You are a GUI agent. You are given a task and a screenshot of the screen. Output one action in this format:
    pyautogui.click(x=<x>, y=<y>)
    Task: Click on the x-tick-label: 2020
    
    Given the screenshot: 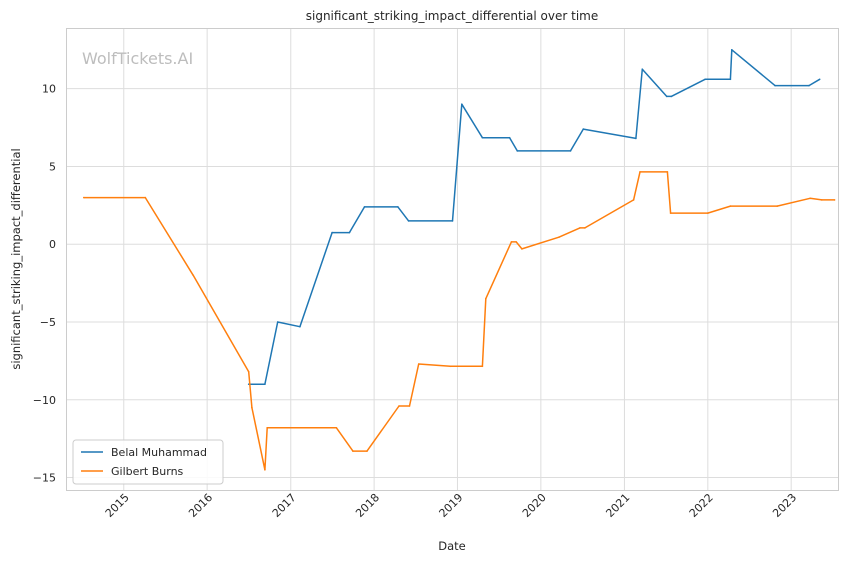 What is the action you would take?
    pyautogui.click(x=534, y=505)
    